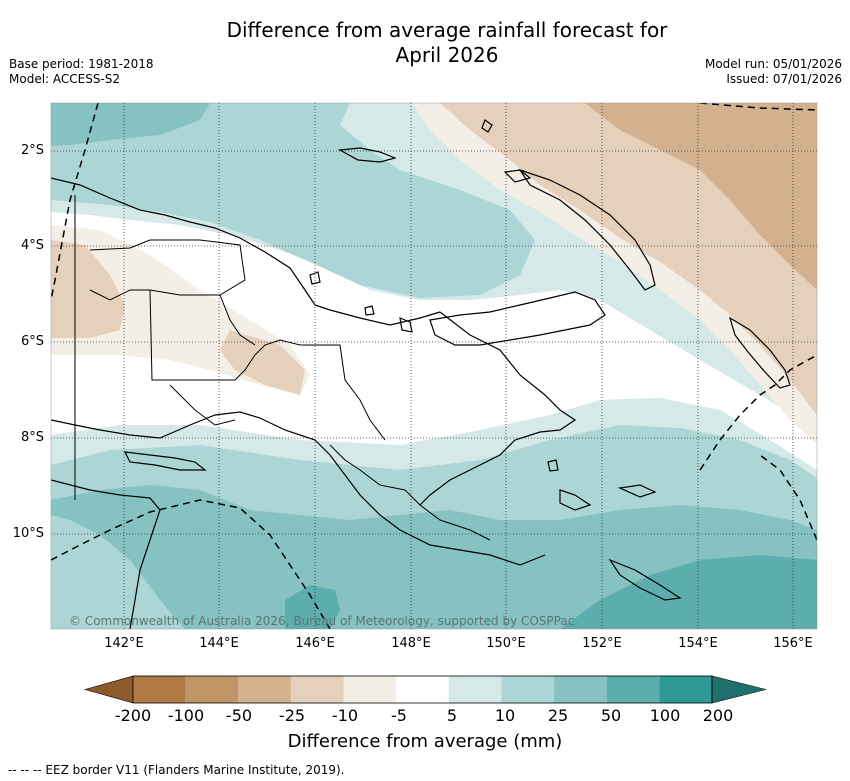 This screenshot has width=850, height=781. I want to click on eez-line-west, so click(75, 202).